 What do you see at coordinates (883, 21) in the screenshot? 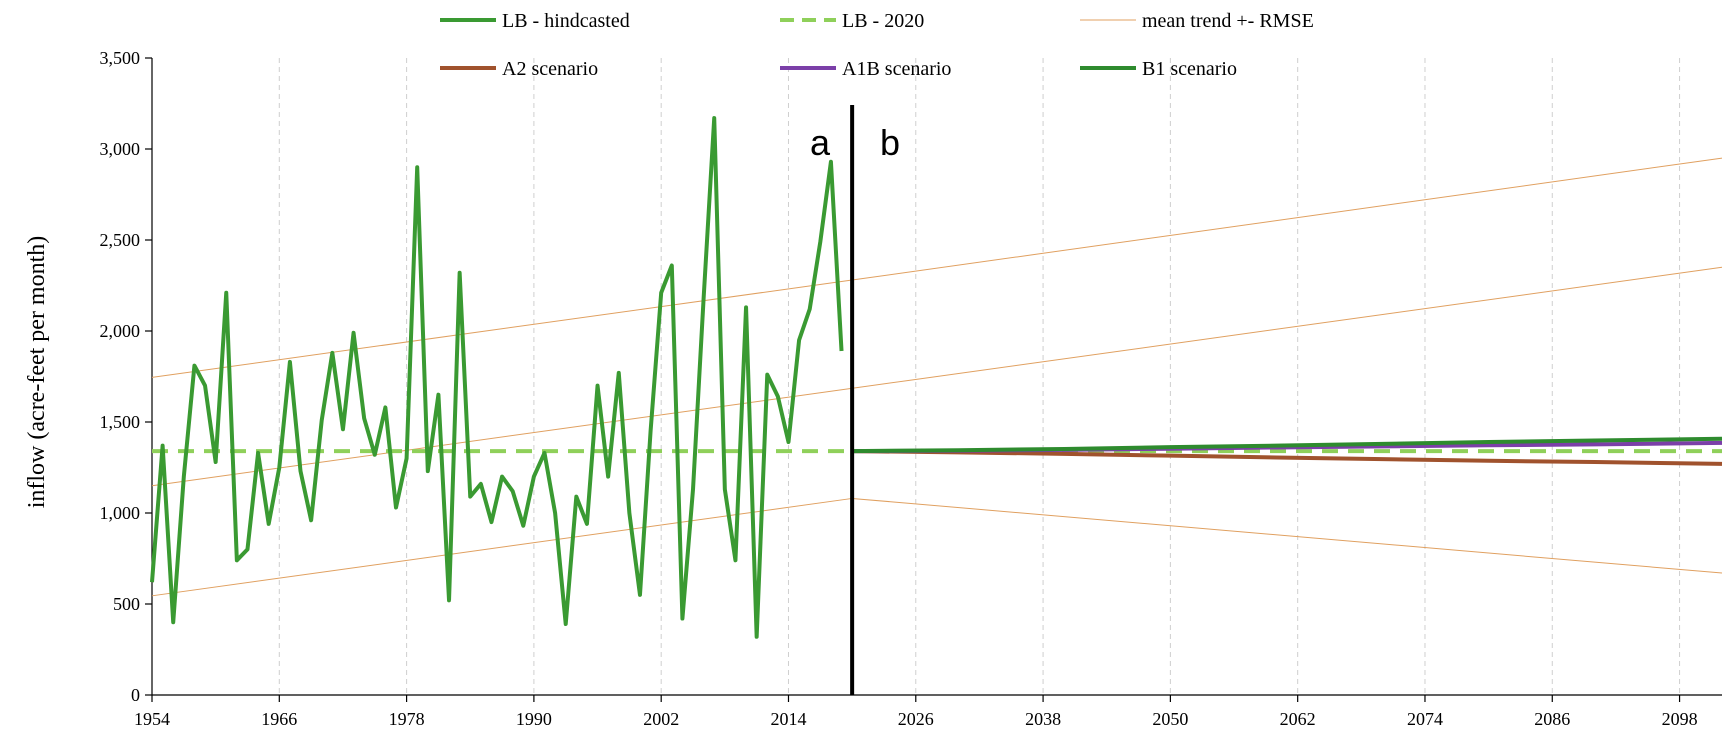
I see `legend-label: LB - 2020` at bounding box center [883, 21].